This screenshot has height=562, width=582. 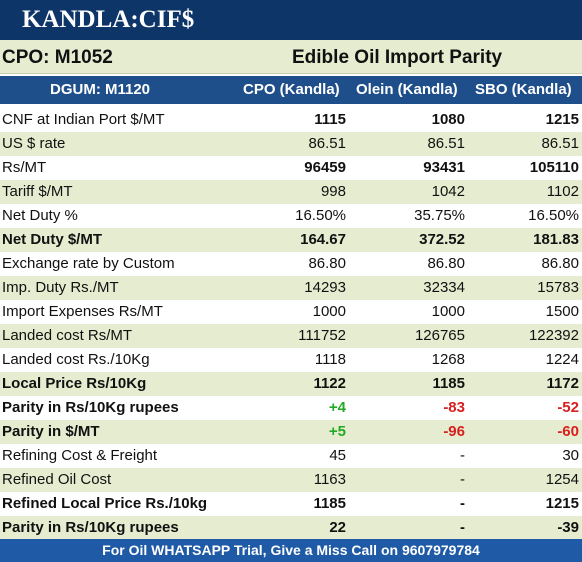 I want to click on table-row: US $ rate 86.51 86.51 86.51, so click(x=291, y=144).